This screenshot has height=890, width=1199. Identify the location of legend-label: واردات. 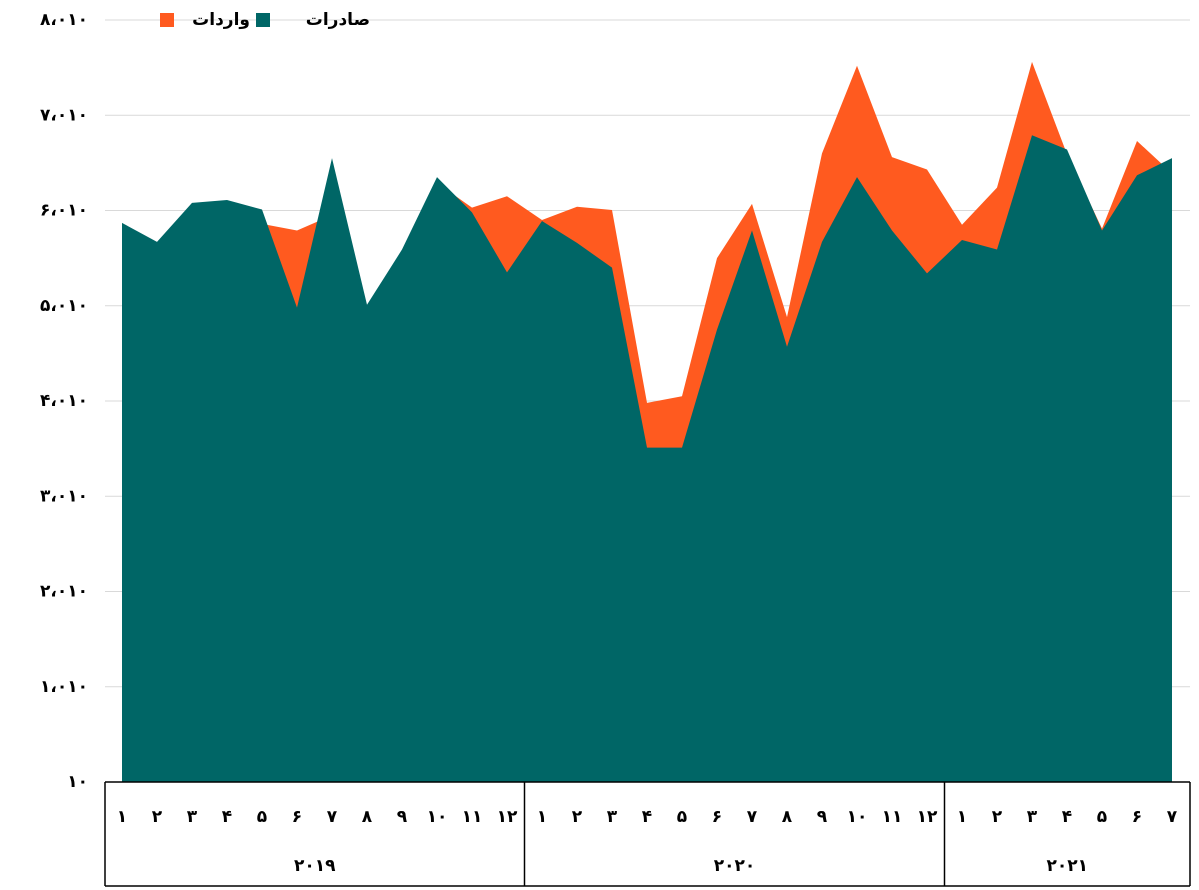
(221, 20).